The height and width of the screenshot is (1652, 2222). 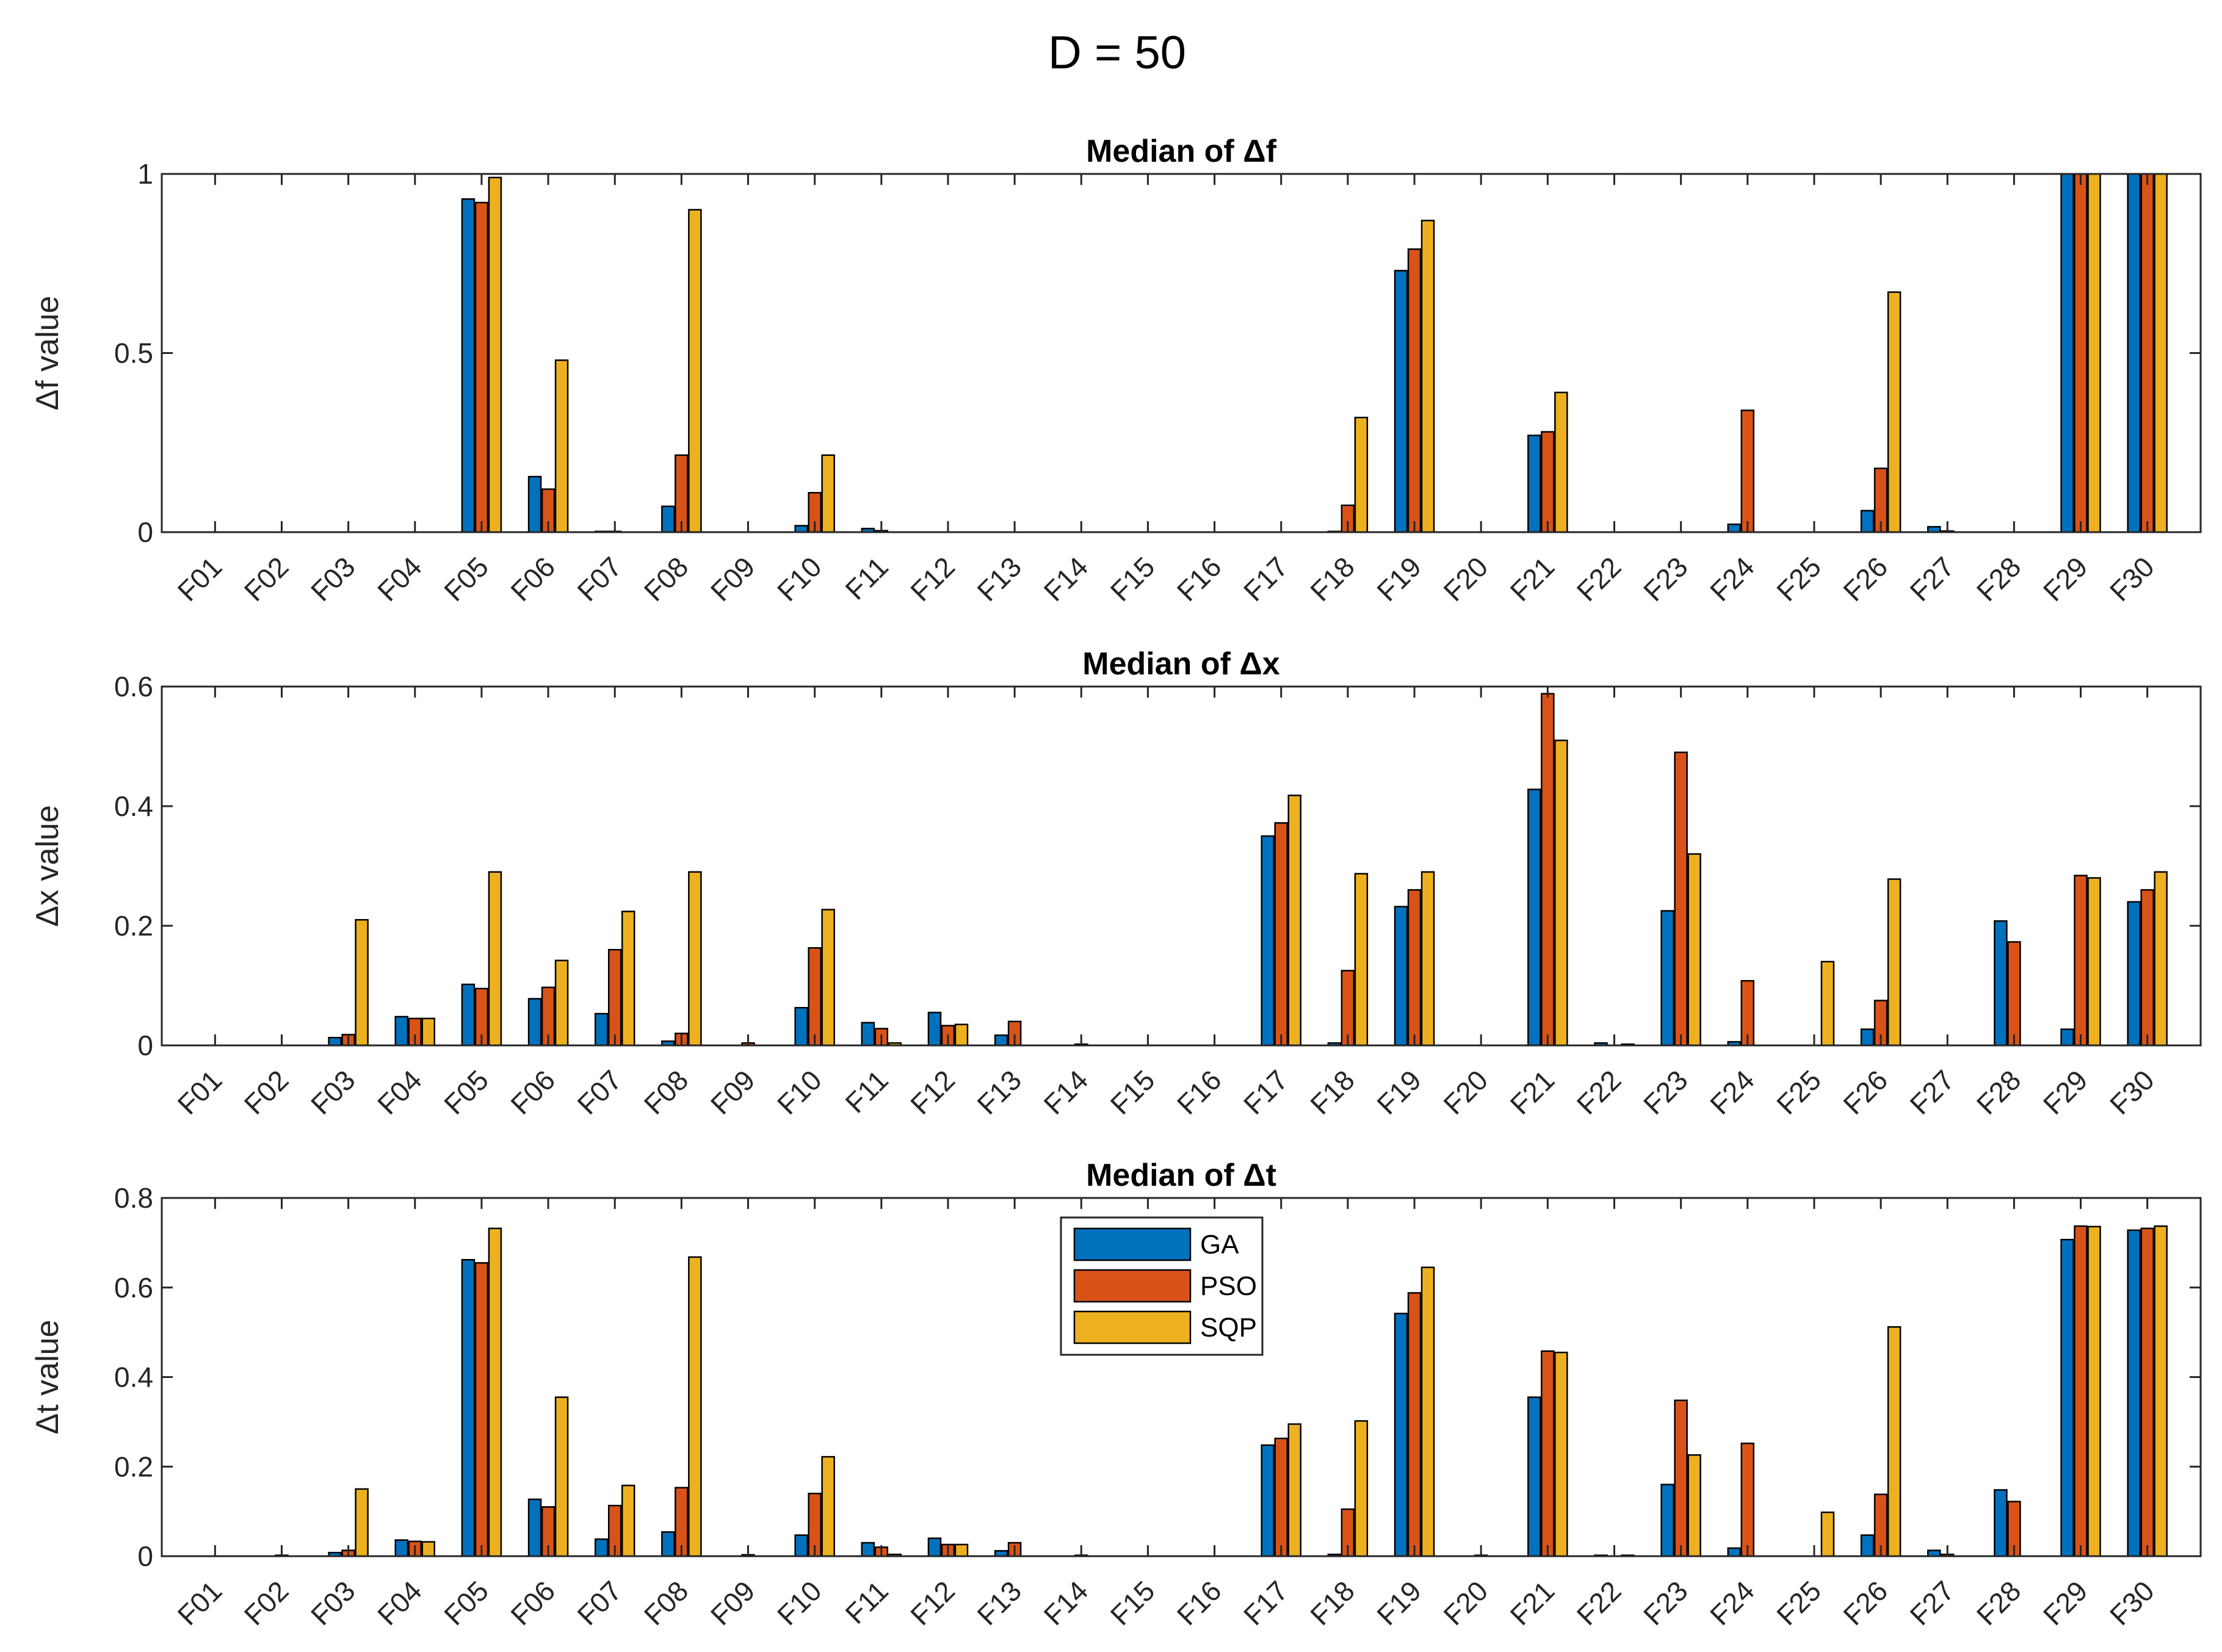 What do you see at coordinates (133, 686) in the screenshot?
I see `y-tick-label: 0.6` at bounding box center [133, 686].